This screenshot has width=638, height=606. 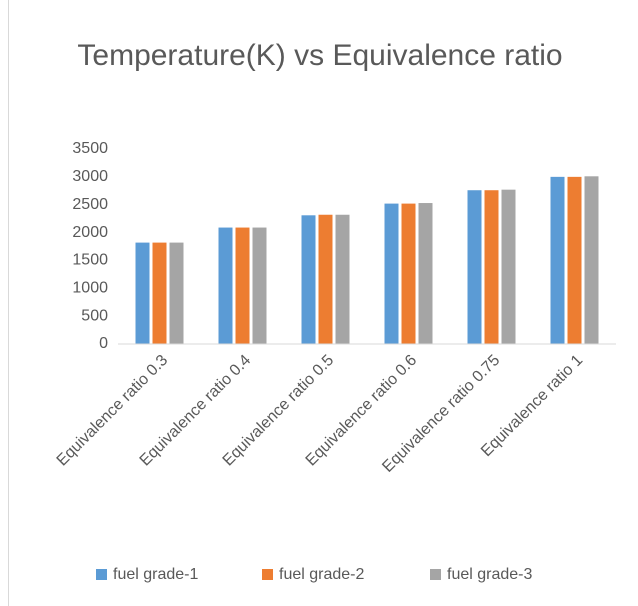 What do you see at coordinates (90, 176) in the screenshot?
I see `y-tick-label: 3000` at bounding box center [90, 176].